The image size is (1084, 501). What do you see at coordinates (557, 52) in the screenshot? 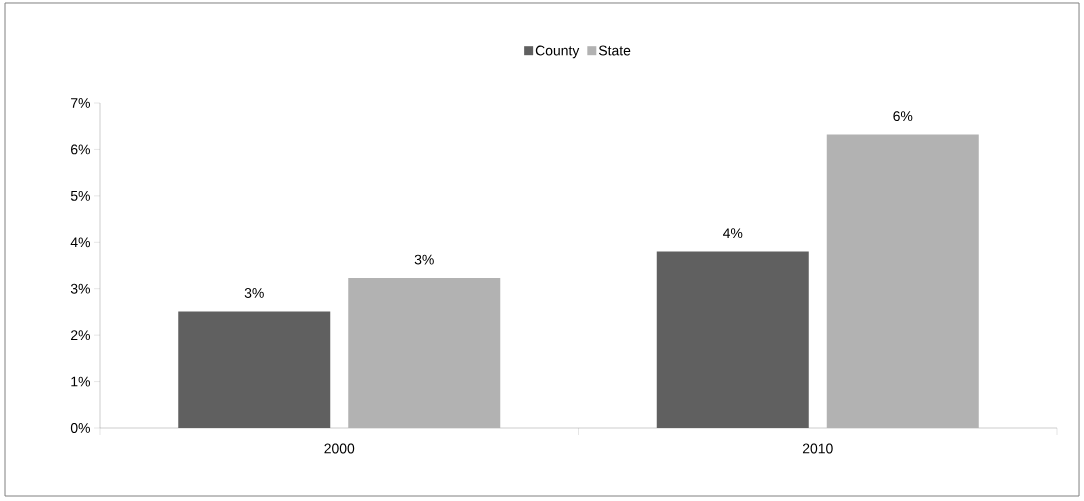
I see `legend-label: County` at bounding box center [557, 52].